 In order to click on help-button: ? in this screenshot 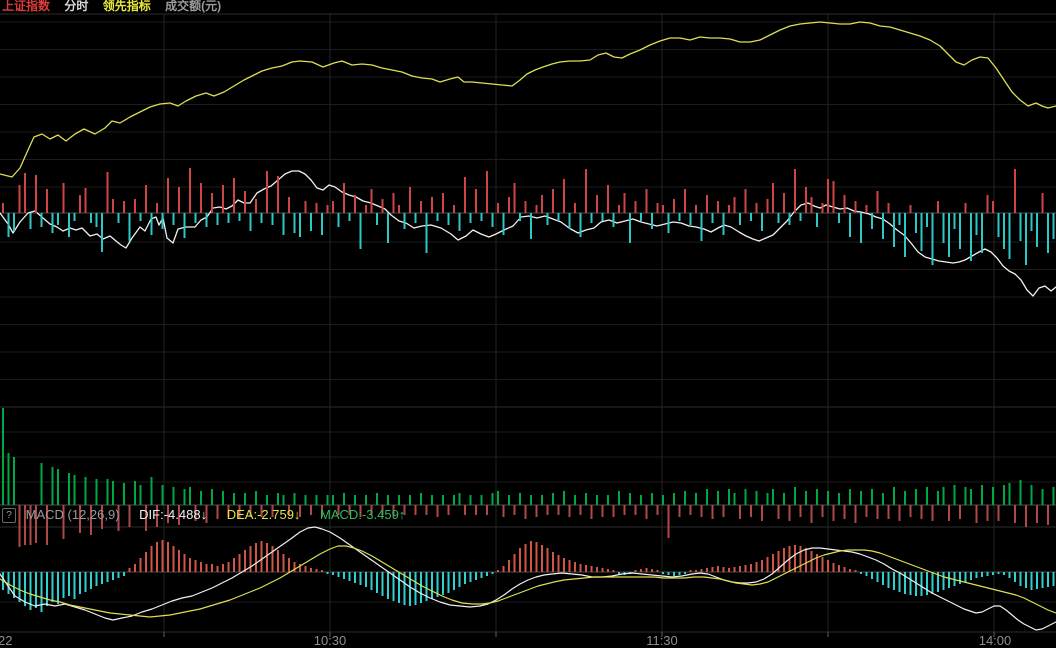, I will do `click(9, 515)`.